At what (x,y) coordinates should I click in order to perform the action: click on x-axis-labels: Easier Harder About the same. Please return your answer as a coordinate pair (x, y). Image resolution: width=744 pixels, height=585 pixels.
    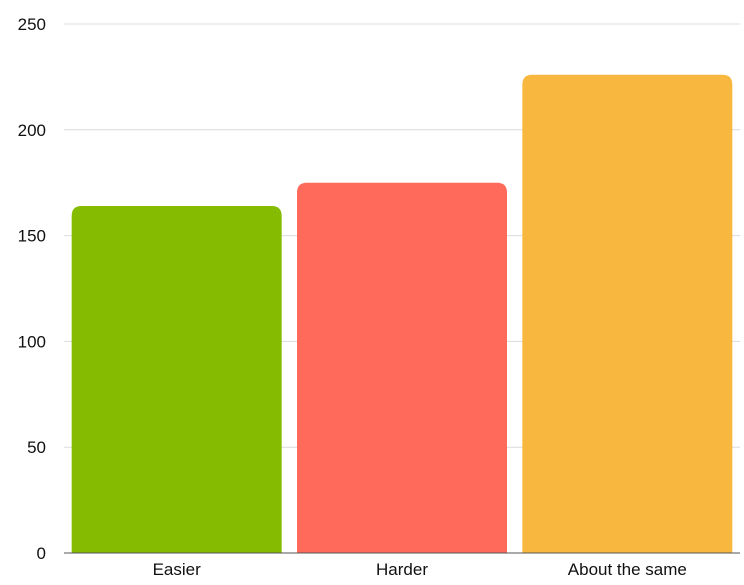
    Looking at the image, I should click on (420, 569).